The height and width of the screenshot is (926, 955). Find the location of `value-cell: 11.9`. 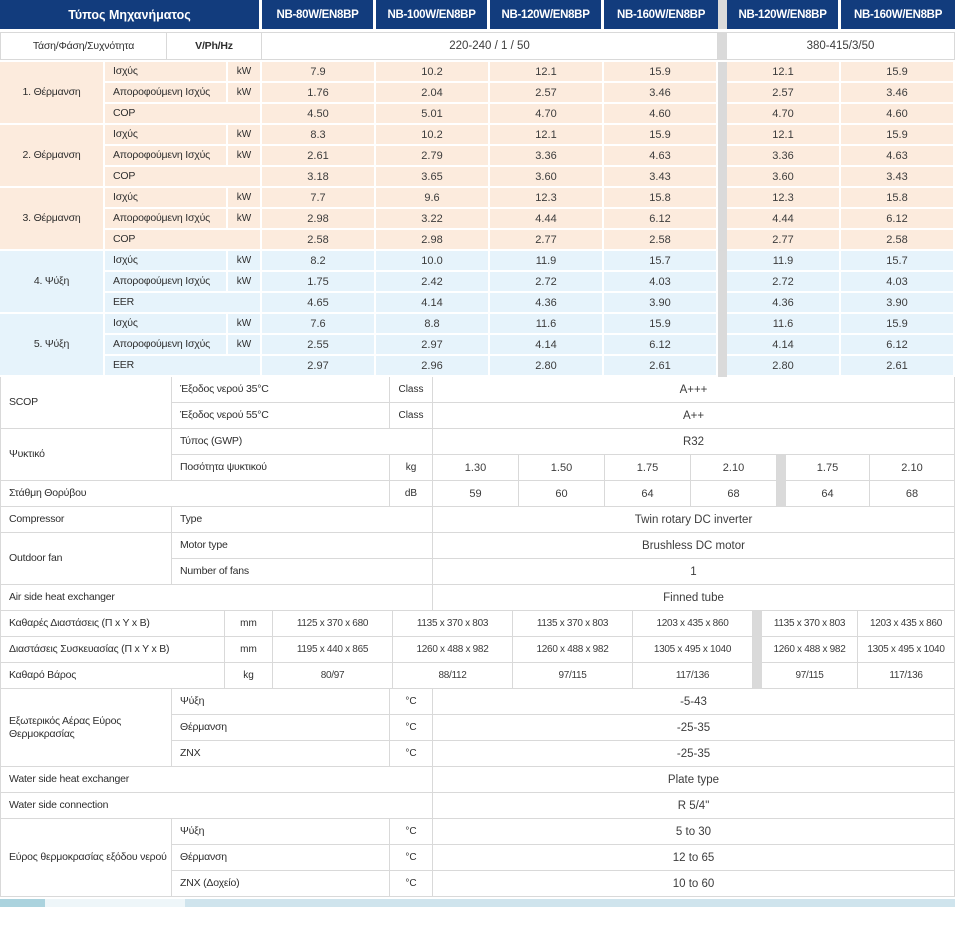

value-cell: 11.9 is located at coordinates (784, 261).